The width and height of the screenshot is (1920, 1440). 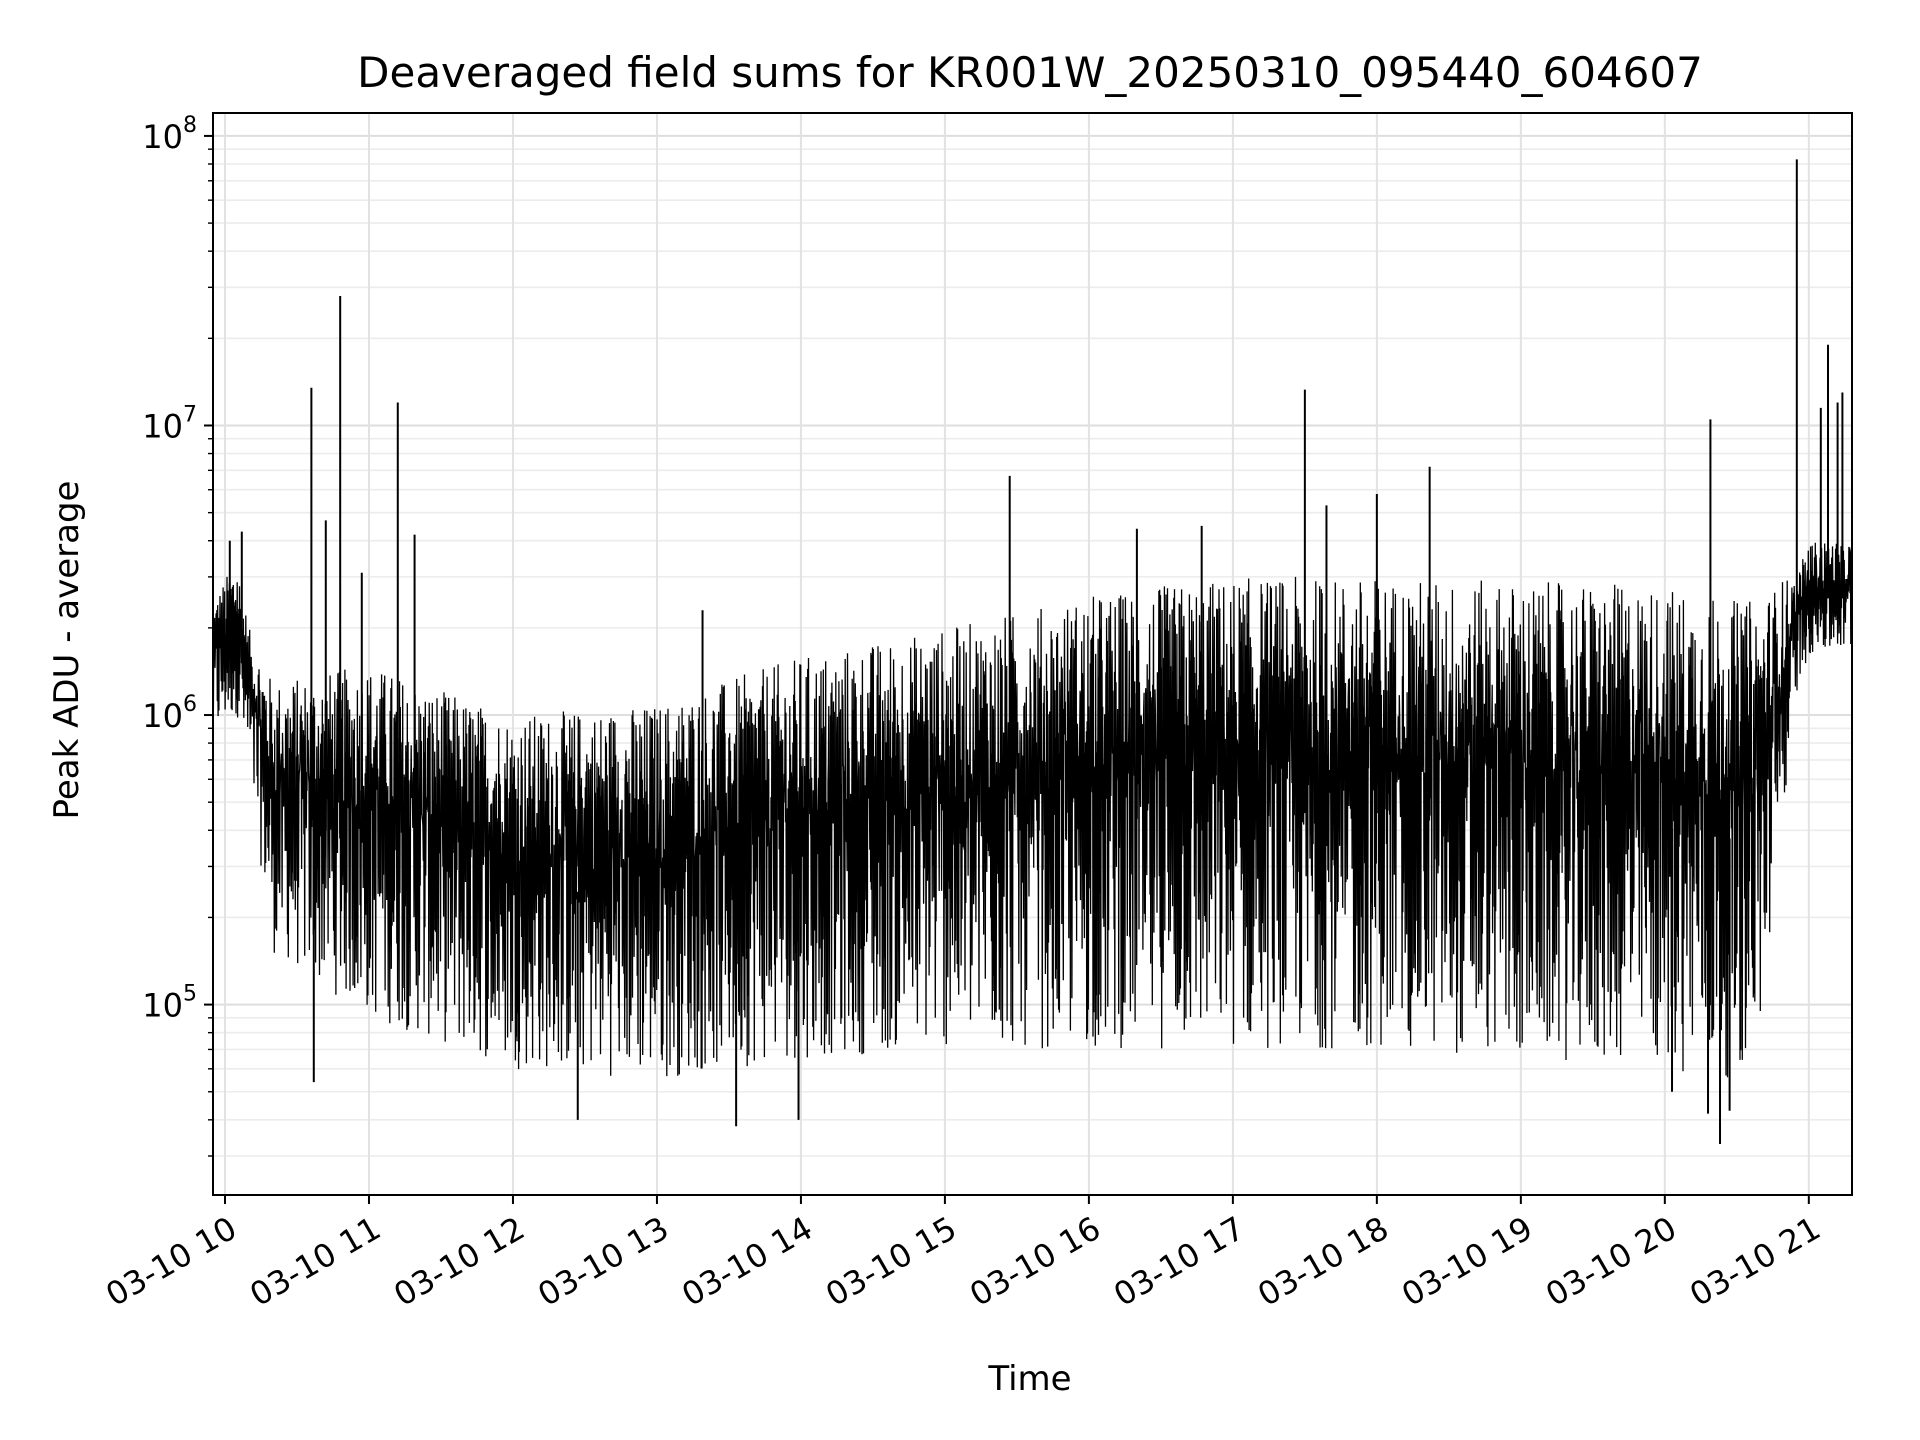 What do you see at coordinates (67, 650) in the screenshot?
I see `y-axis-label: Peak ADU - average` at bounding box center [67, 650].